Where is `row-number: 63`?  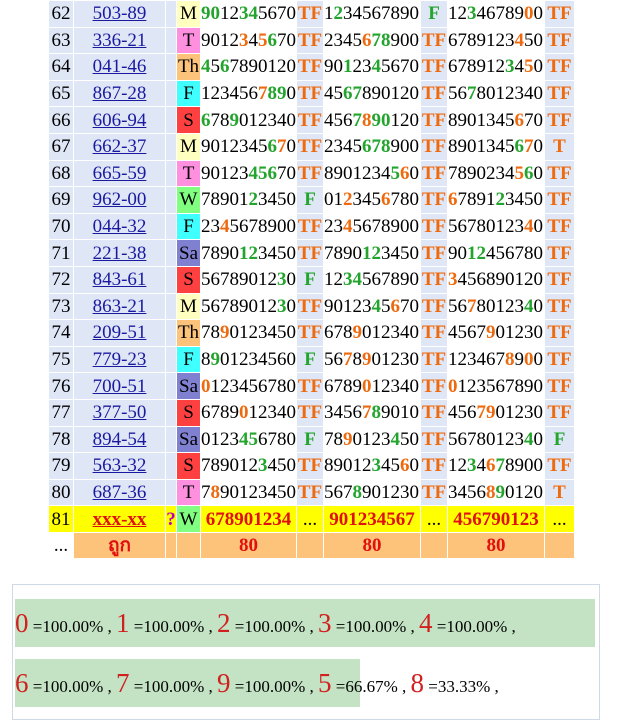 row-number: 63 is located at coordinates (61, 40).